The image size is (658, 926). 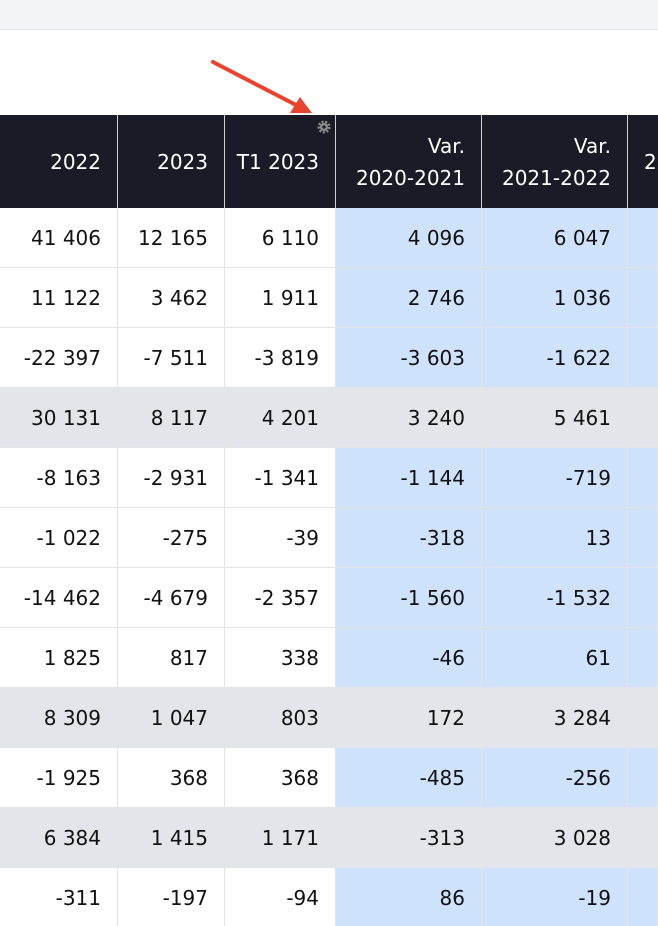 I want to click on header-text: T1 2023, so click(x=277, y=161).